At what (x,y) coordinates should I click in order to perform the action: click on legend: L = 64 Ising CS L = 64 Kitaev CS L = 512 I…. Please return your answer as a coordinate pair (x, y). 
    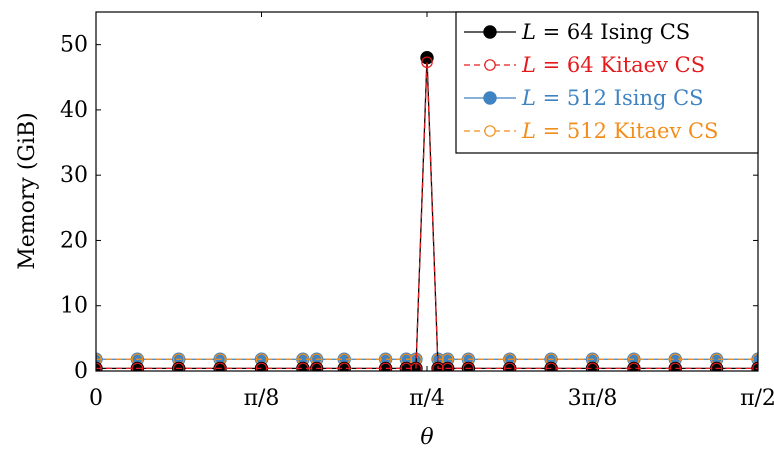
    Looking at the image, I should click on (607, 82).